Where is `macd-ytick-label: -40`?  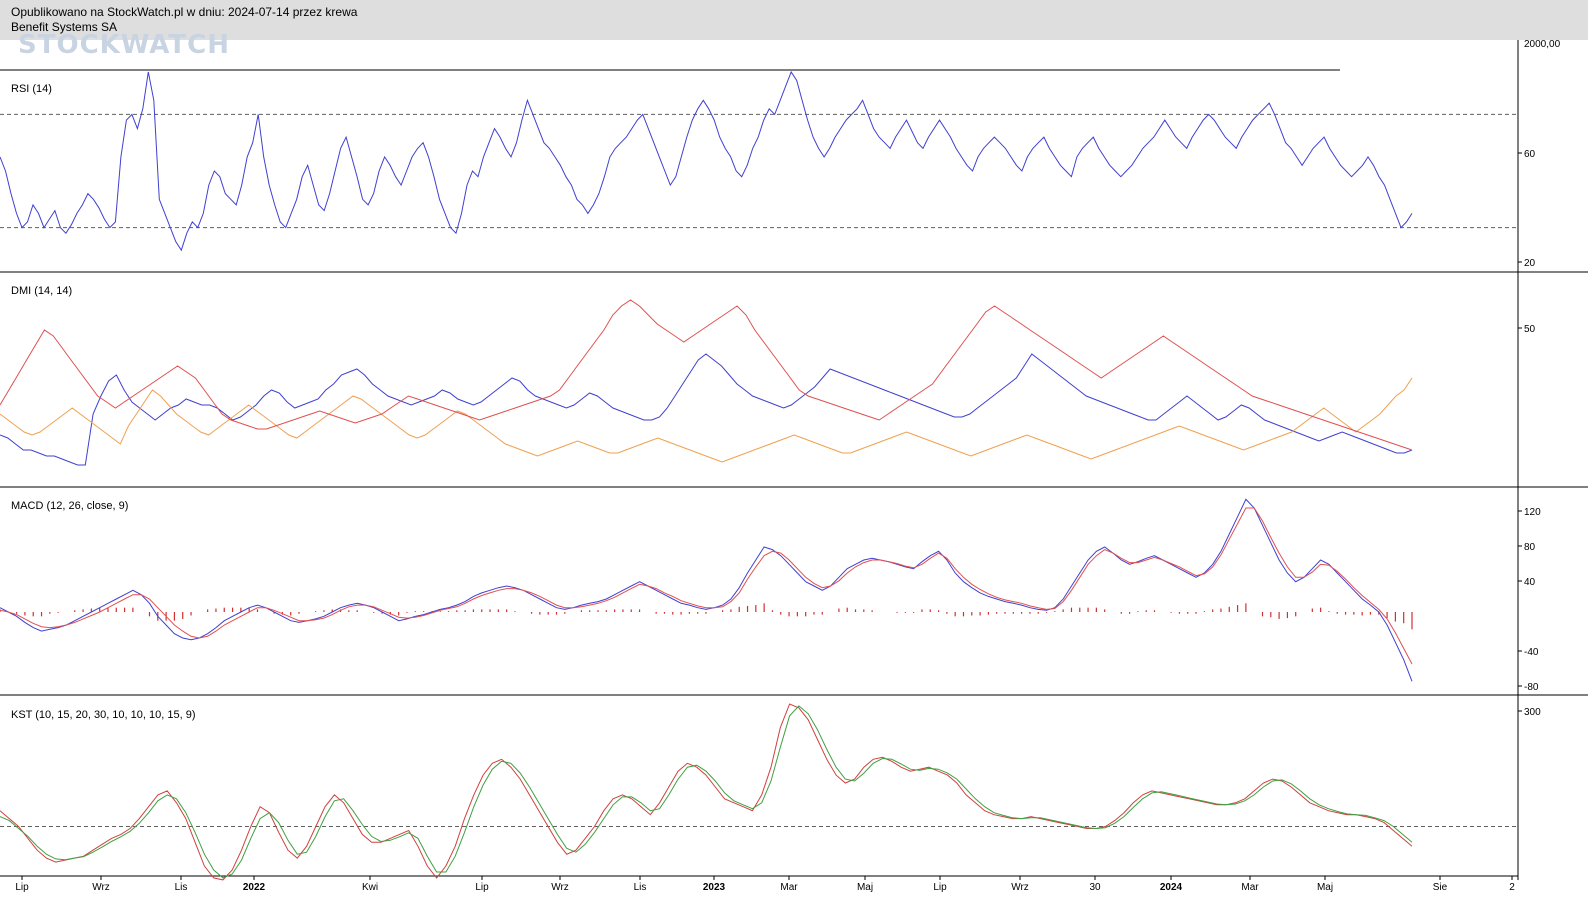
macd-ytick-label: -40 is located at coordinates (1531, 652).